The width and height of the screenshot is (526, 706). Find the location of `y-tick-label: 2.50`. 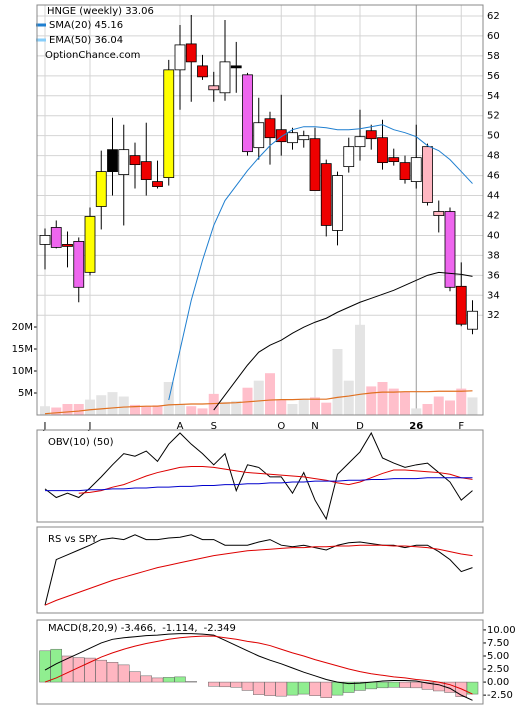

y-tick-label: 2.50 is located at coordinates (498, 669).